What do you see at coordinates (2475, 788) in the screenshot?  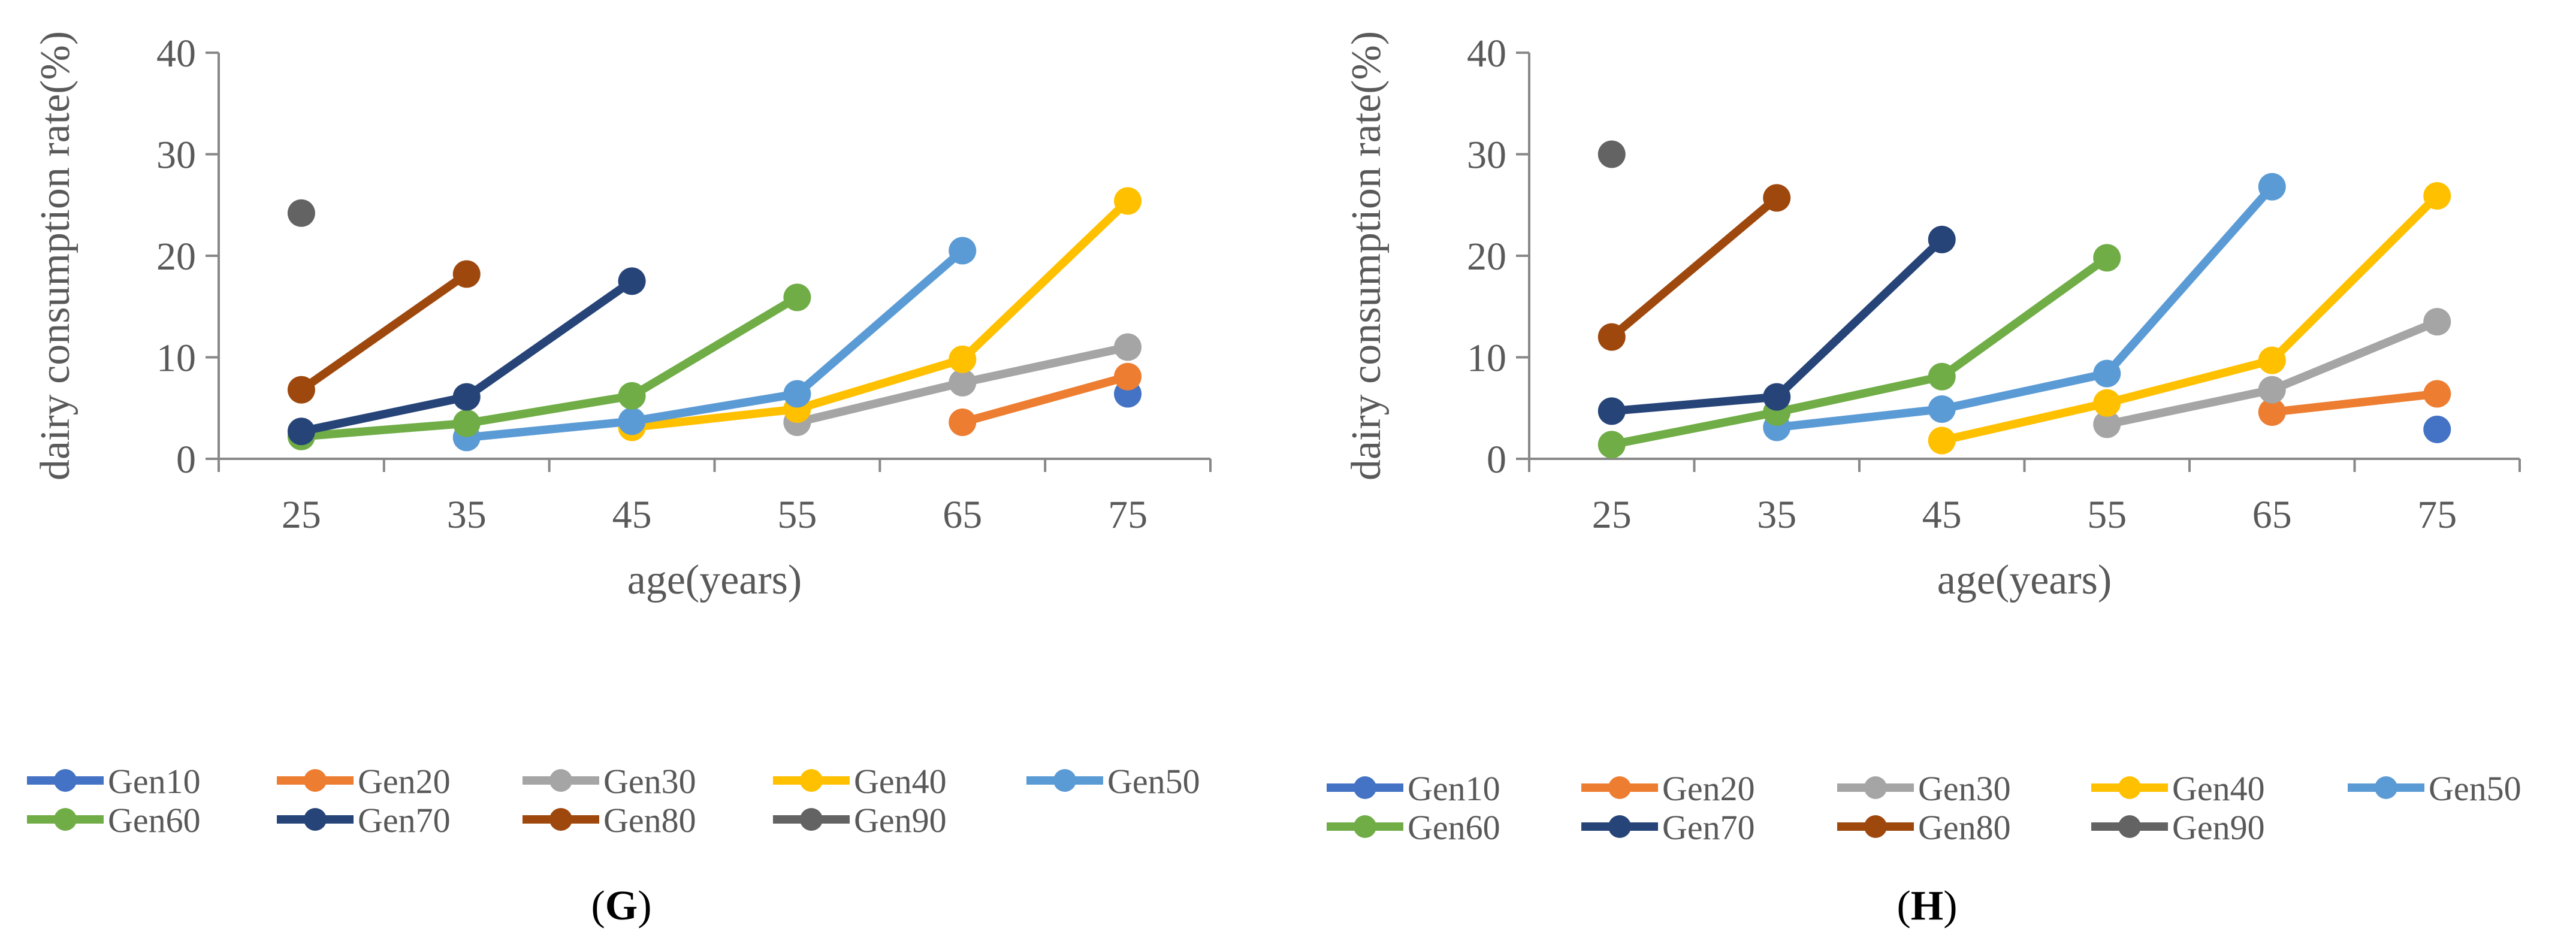 I see `legend-label: Gen50` at bounding box center [2475, 788].